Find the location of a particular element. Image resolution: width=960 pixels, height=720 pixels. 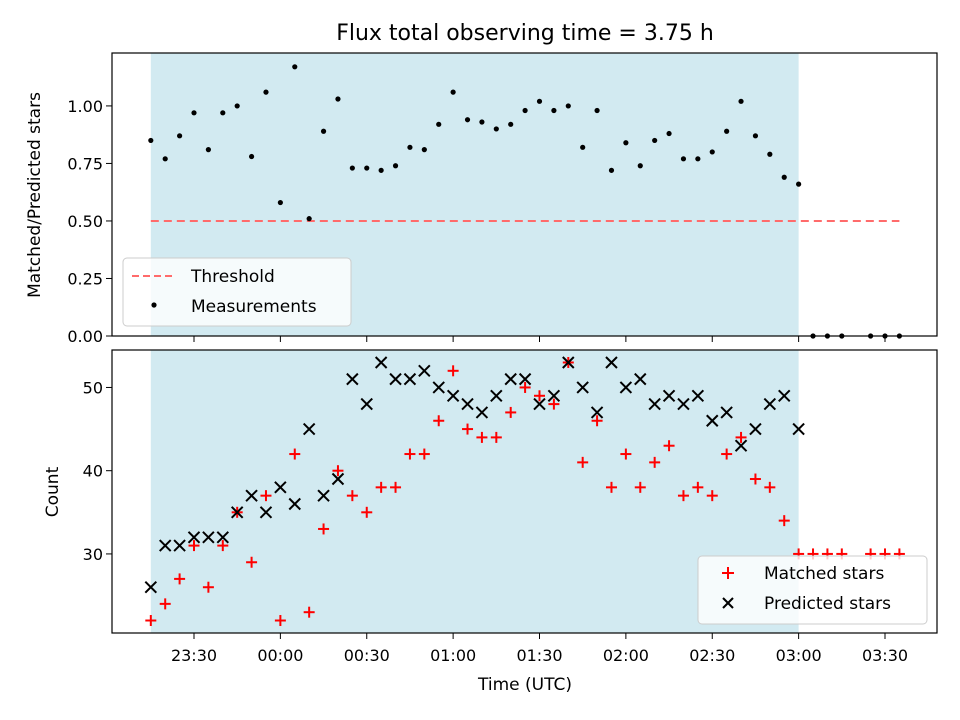

legend-measurements-label: Measurements is located at coordinates (254, 307).